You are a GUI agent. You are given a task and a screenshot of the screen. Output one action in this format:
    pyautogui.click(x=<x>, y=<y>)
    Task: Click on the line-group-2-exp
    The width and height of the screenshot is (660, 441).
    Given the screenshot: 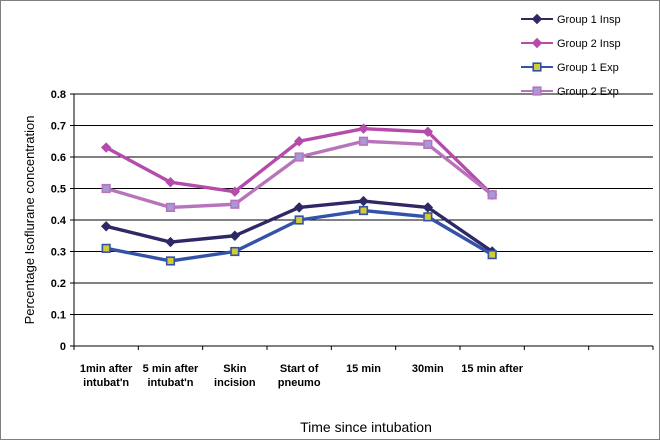 What is the action you would take?
    pyautogui.click(x=299, y=174)
    